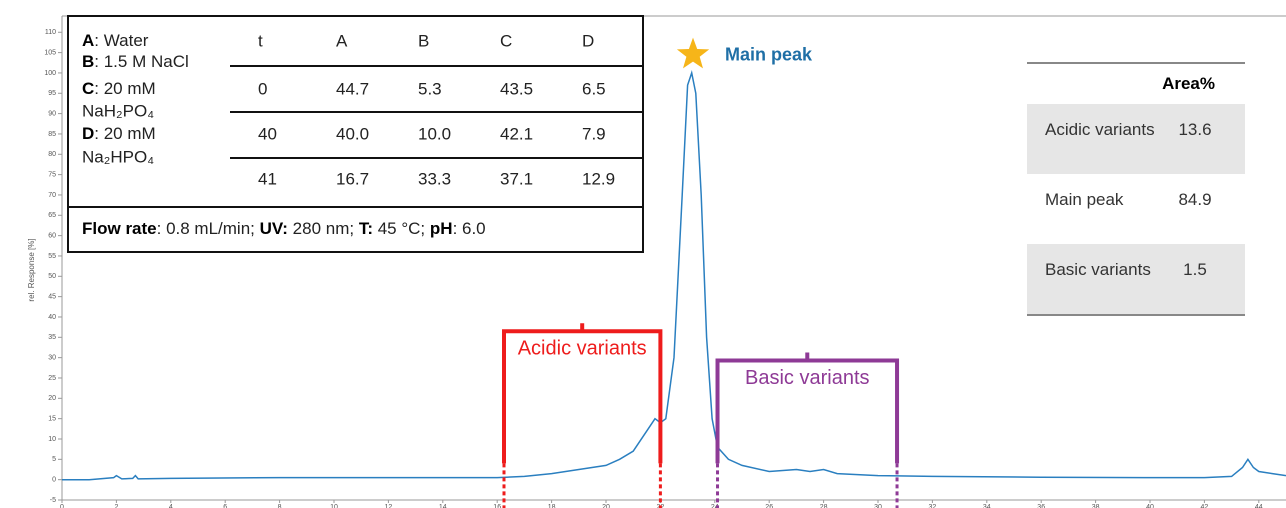 The width and height of the screenshot is (1286, 508). I want to click on condition-text: 45 °C;, so click(401, 228).